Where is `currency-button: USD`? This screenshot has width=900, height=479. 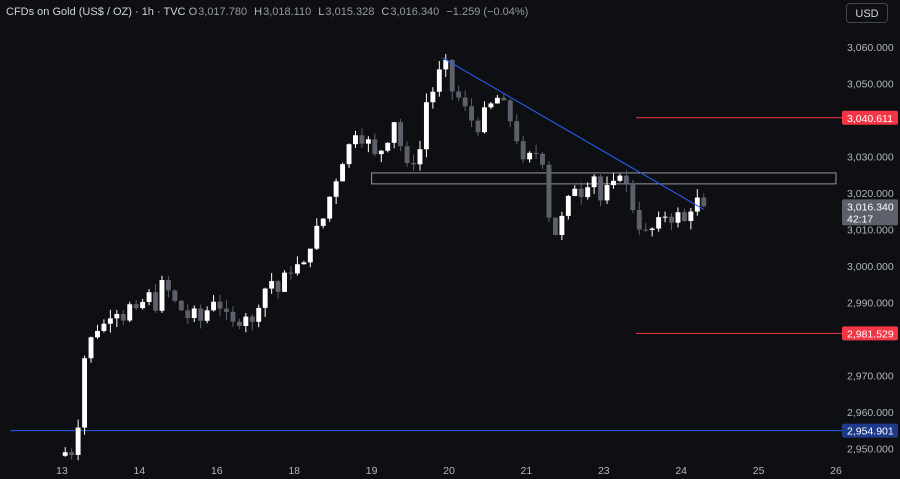 currency-button: USD is located at coordinates (867, 13).